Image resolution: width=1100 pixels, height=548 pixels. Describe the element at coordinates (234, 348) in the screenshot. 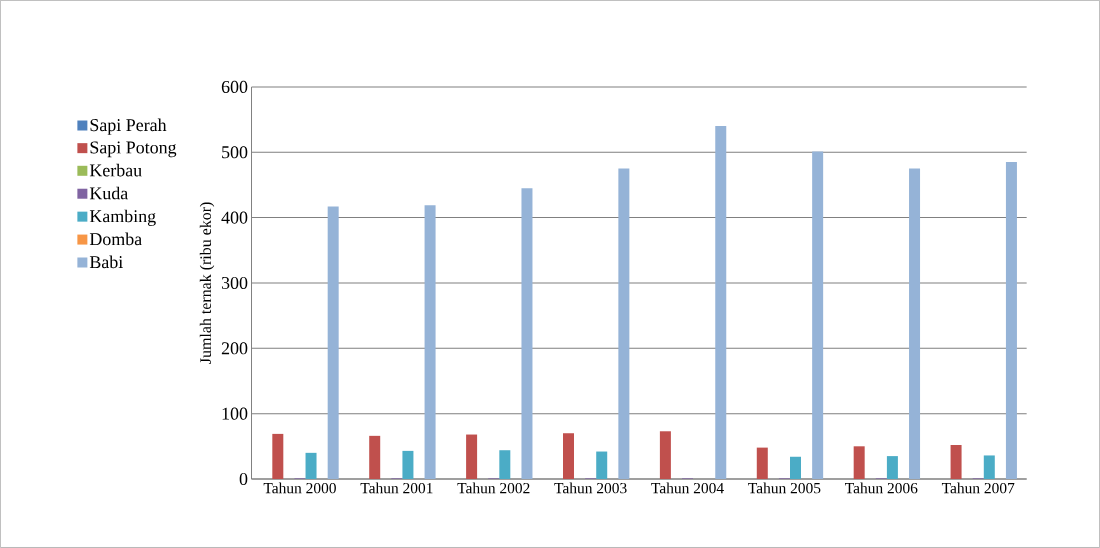

I see `y-tick-label: 200` at that location.